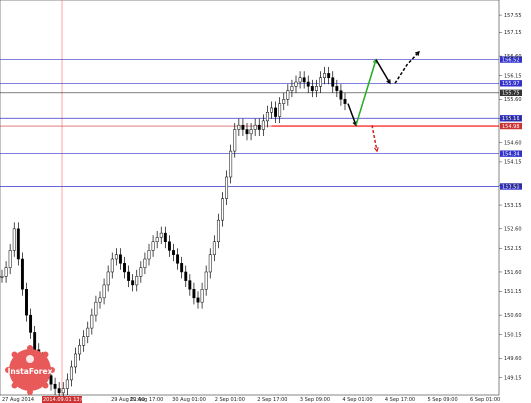  What do you see at coordinates (513, 33) in the screenshot?
I see `y-tick-label: 157.15` at bounding box center [513, 33].